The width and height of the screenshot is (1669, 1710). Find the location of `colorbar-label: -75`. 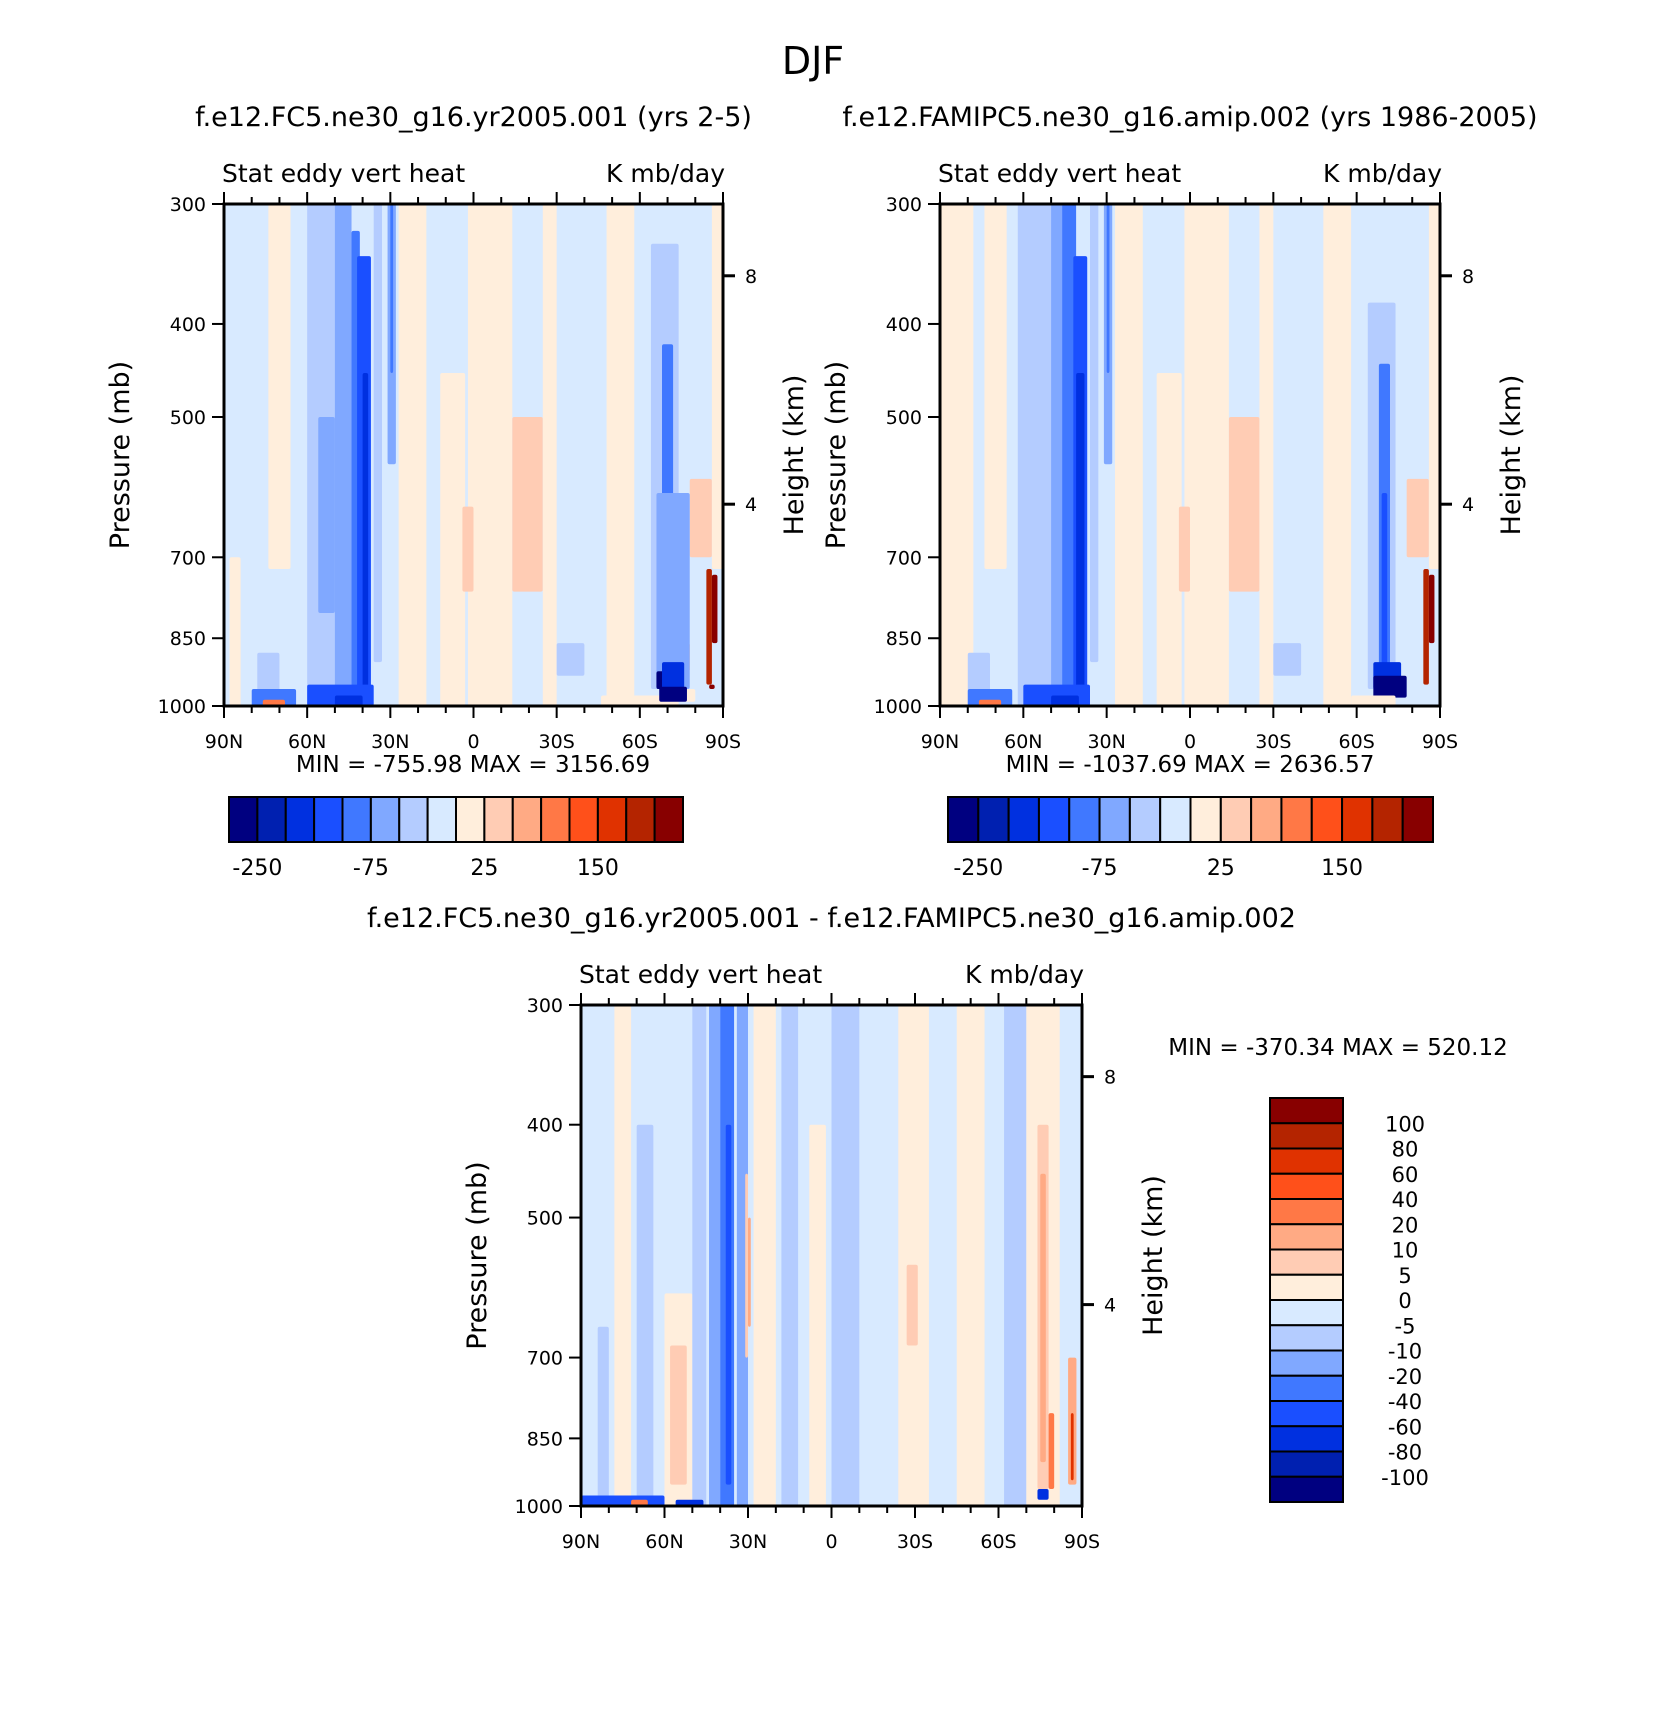

colorbar-label: -75 is located at coordinates (1100, 868).